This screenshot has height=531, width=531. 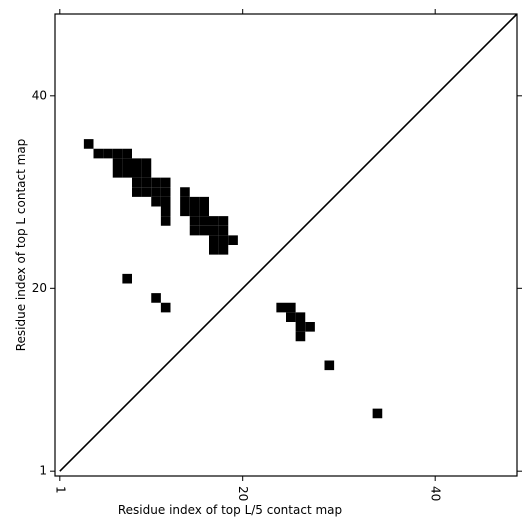 I want to click on y-axis-label: Residue index of top L contact map, so click(x=21, y=245).